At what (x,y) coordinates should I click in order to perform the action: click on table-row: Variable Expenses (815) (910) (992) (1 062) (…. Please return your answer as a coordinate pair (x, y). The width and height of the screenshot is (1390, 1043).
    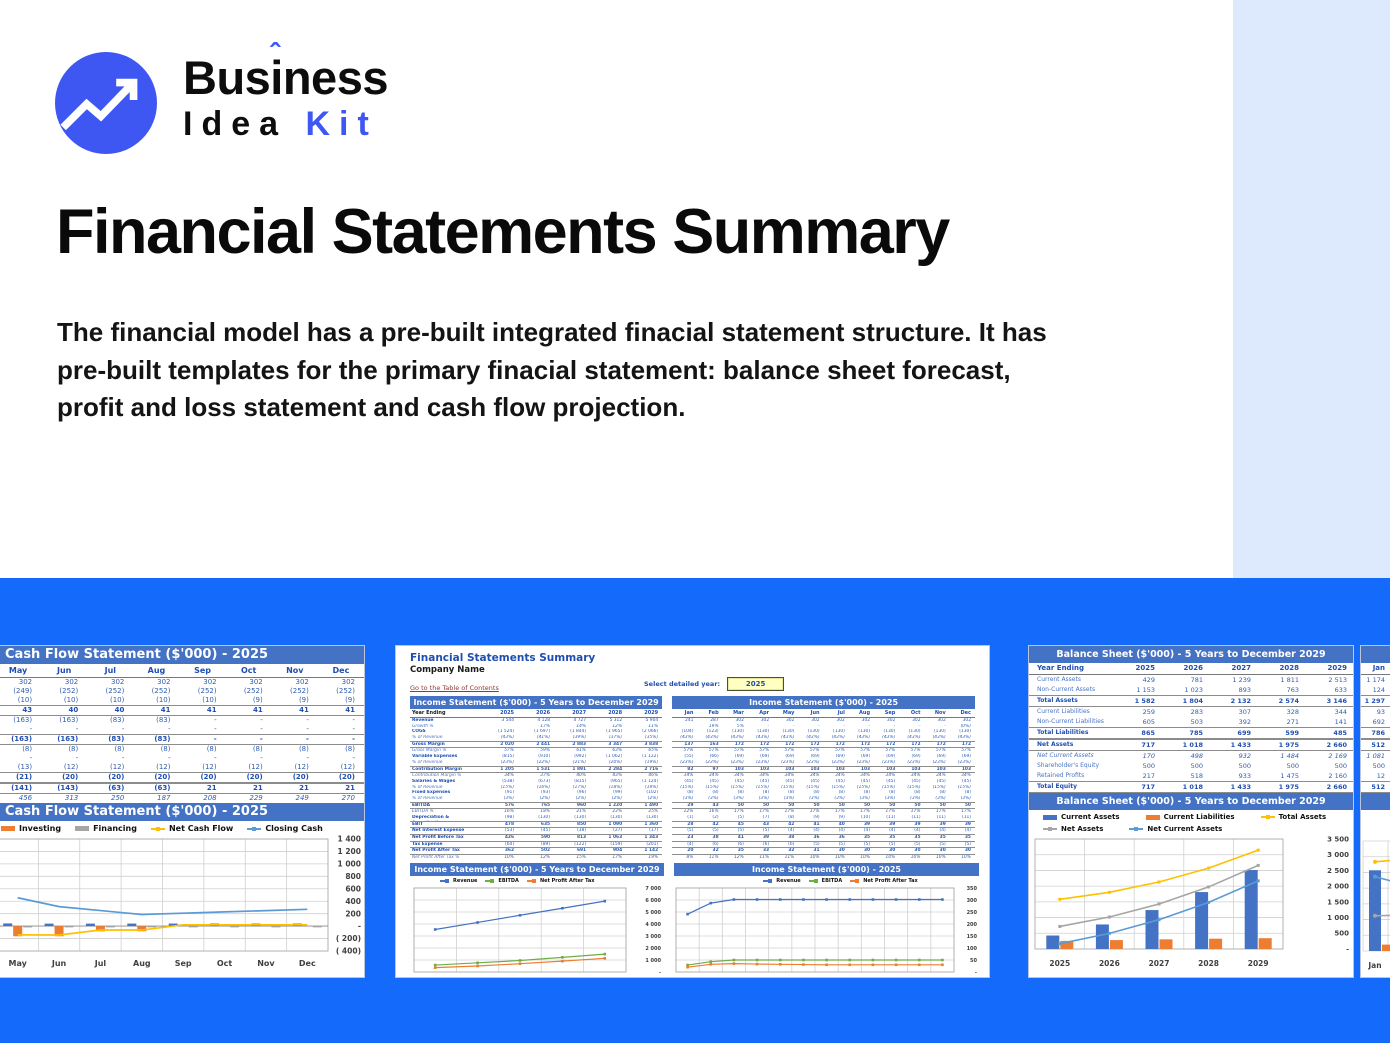
    Looking at the image, I should click on (536, 757).